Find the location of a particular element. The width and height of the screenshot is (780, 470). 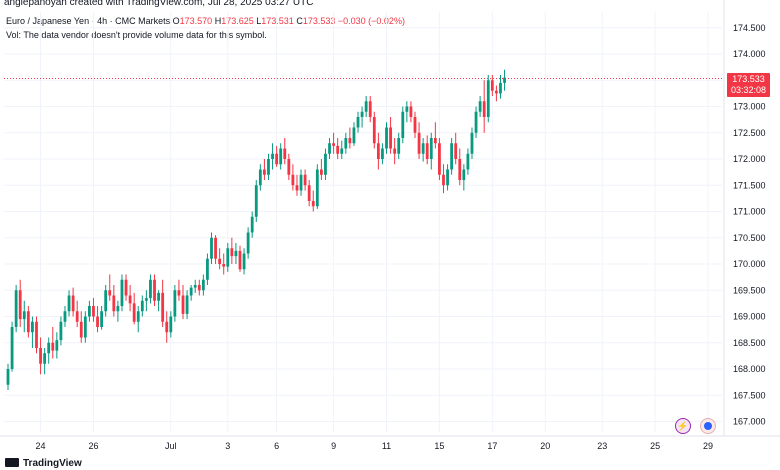

x-tick-label: 17 is located at coordinates (492, 446).